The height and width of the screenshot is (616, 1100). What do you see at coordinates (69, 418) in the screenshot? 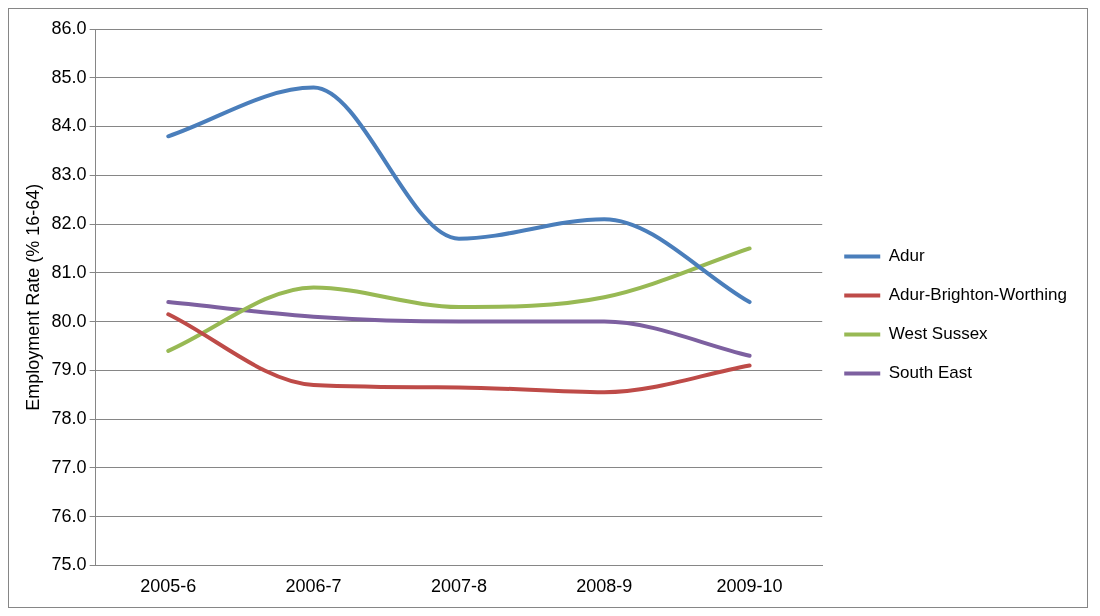
I see `y-tick-label: 78.0` at bounding box center [69, 418].